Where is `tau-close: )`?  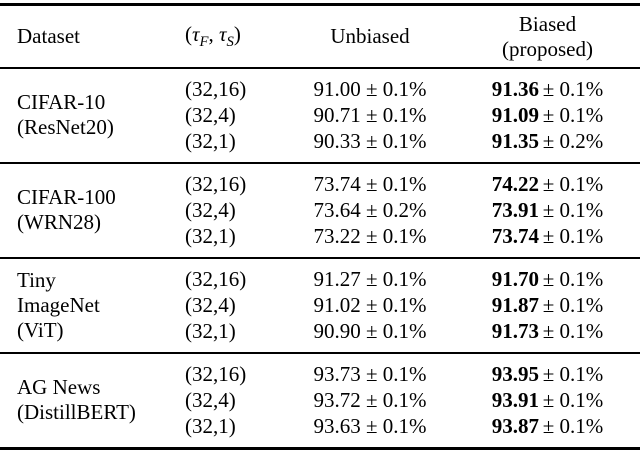 tau-close: ) is located at coordinates (237, 33).